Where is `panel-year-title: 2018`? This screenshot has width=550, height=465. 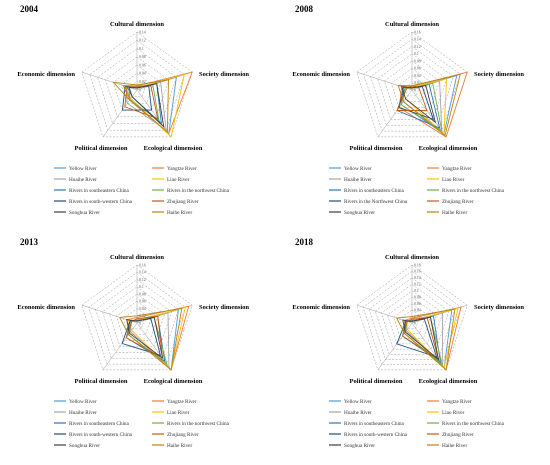
panel-year-title: 2018 is located at coordinates (304, 242).